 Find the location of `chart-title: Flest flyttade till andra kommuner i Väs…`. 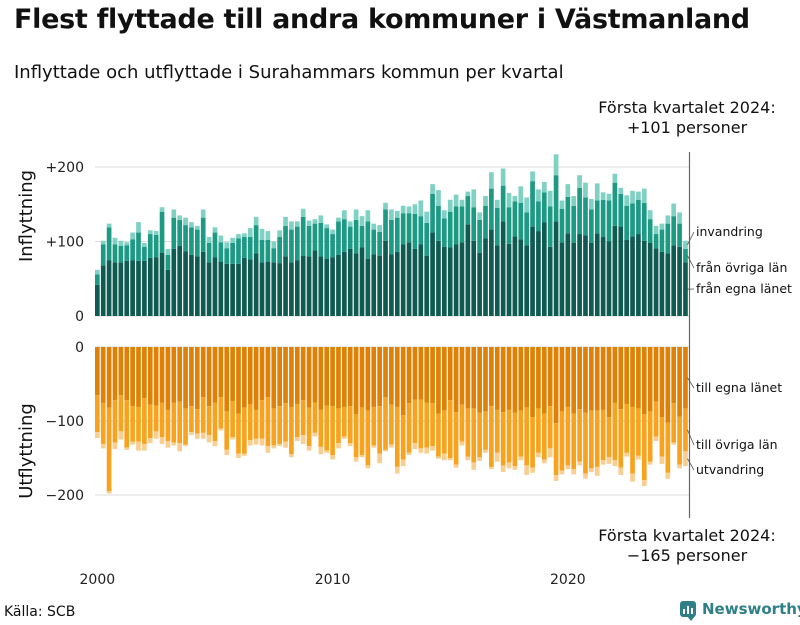

chart-title: Flest flyttade till andra kommuner i Väs… is located at coordinates (382, 19).